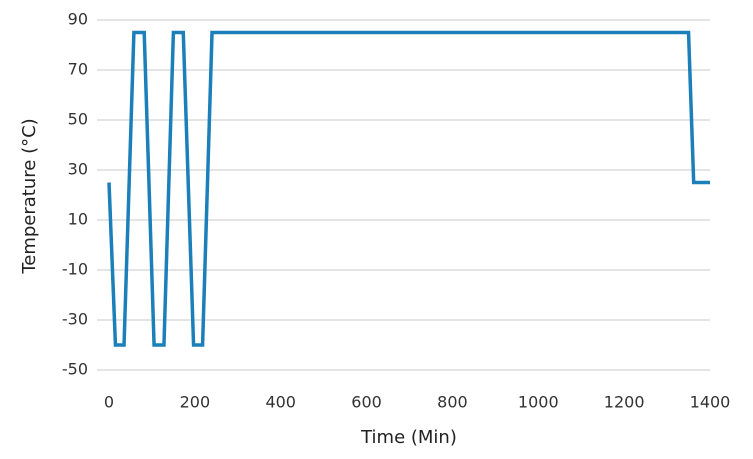  What do you see at coordinates (75, 369) in the screenshot?
I see `y-tick-label: -50` at bounding box center [75, 369].